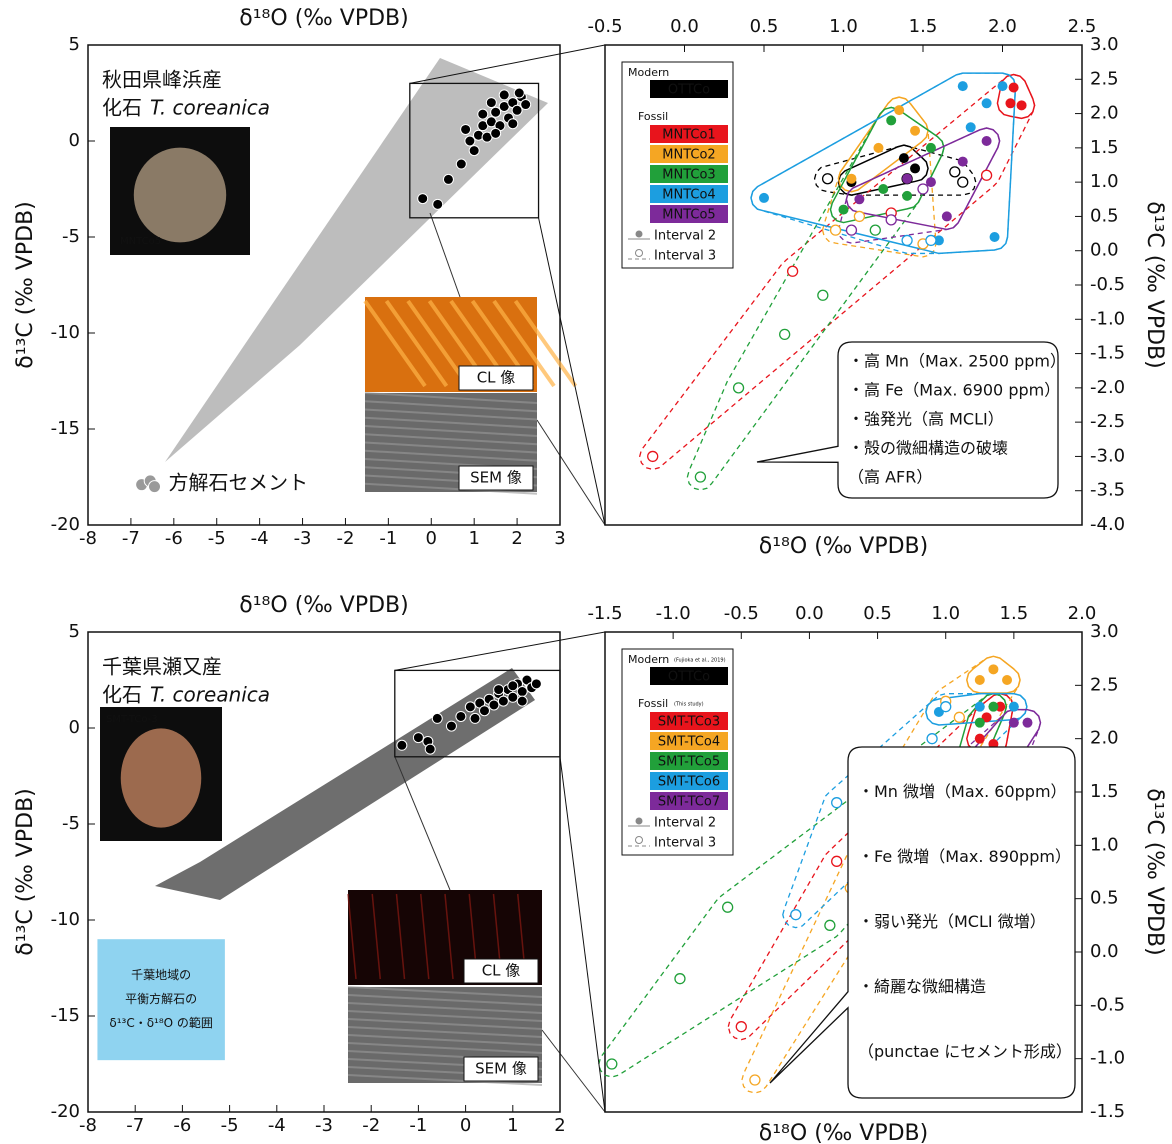 This screenshot has width=1172, height=1144. Describe the element at coordinates (174, 538) in the screenshot. I see `x-tick-label: -6` at that location.